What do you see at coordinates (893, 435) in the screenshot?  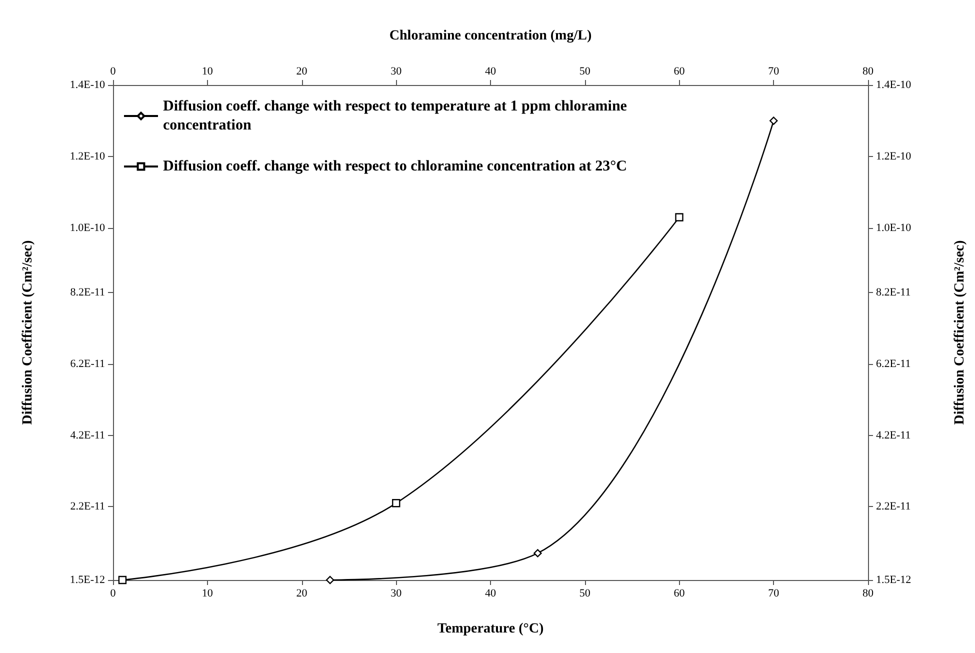 I see `y2-tick-label: 4.2E-11` at bounding box center [893, 435].